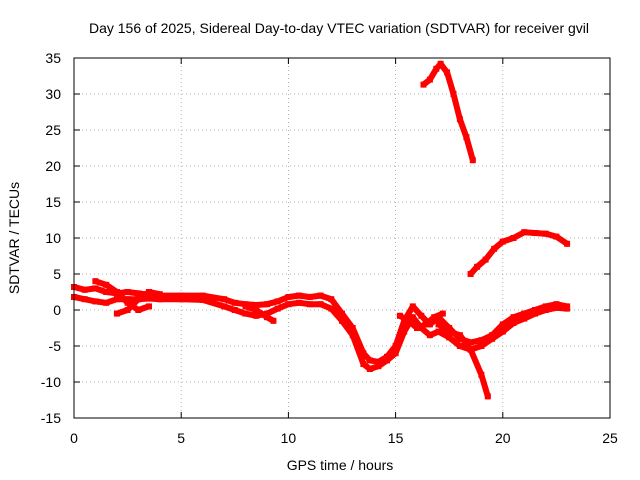 The width and height of the screenshot is (640, 480). I want to click on series-mid-arc, so click(519, 253).